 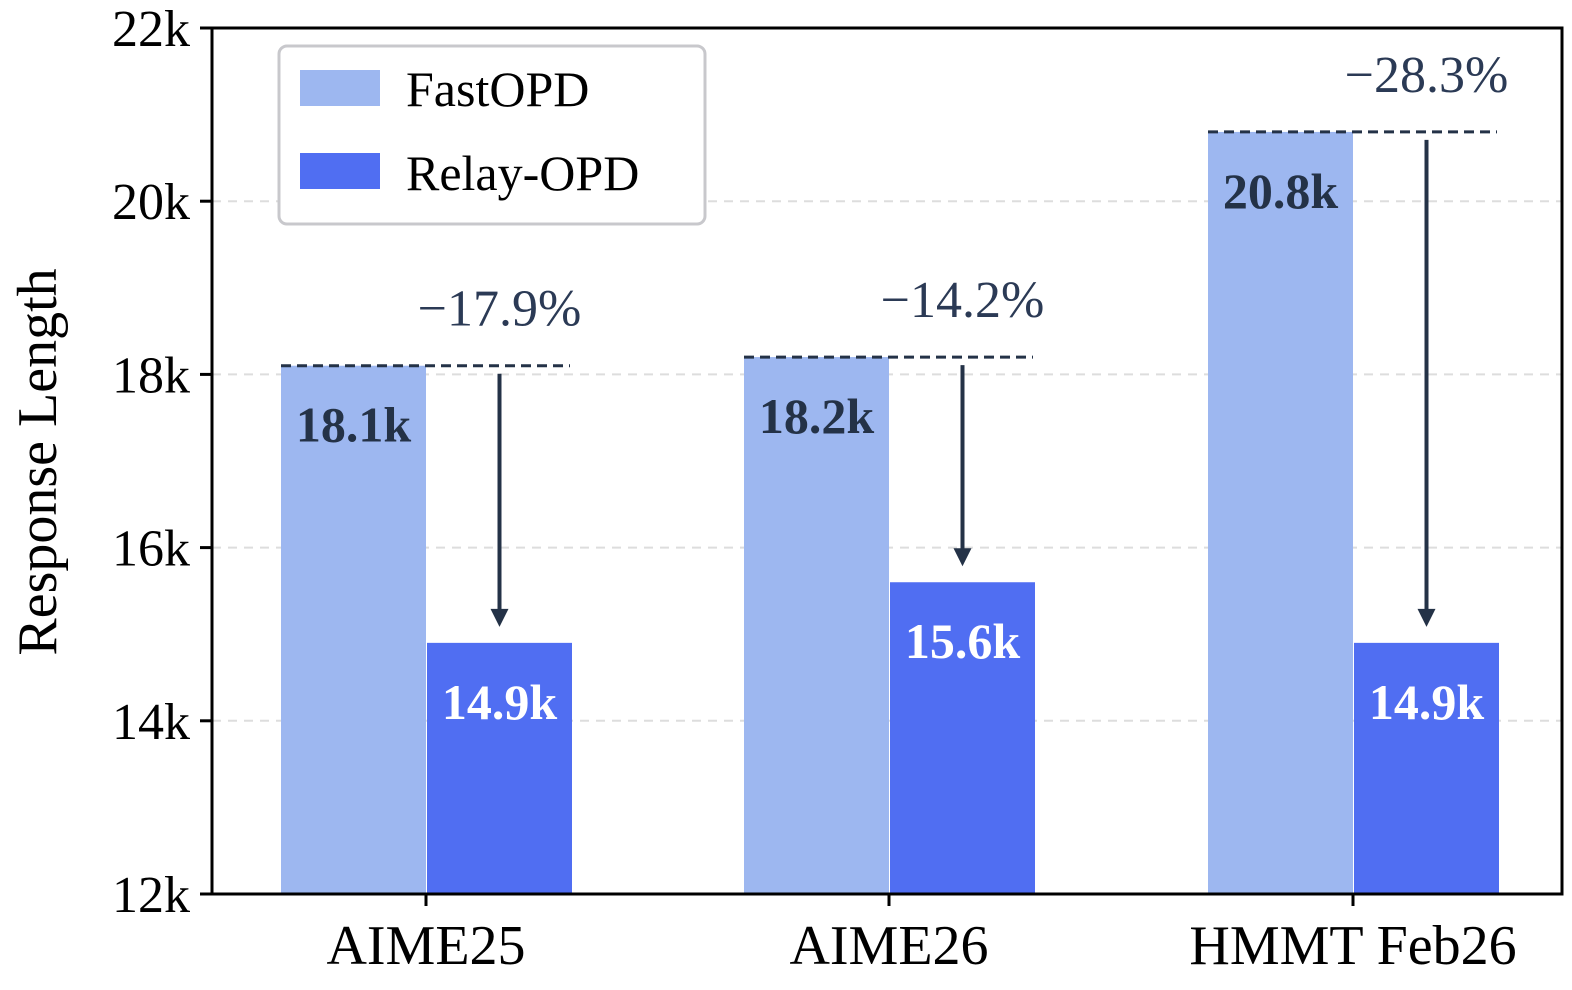 What do you see at coordinates (522, 173) in the screenshot?
I see `legend-label-relay-opd: Relay-OPD` at bounding box center [522, 173].